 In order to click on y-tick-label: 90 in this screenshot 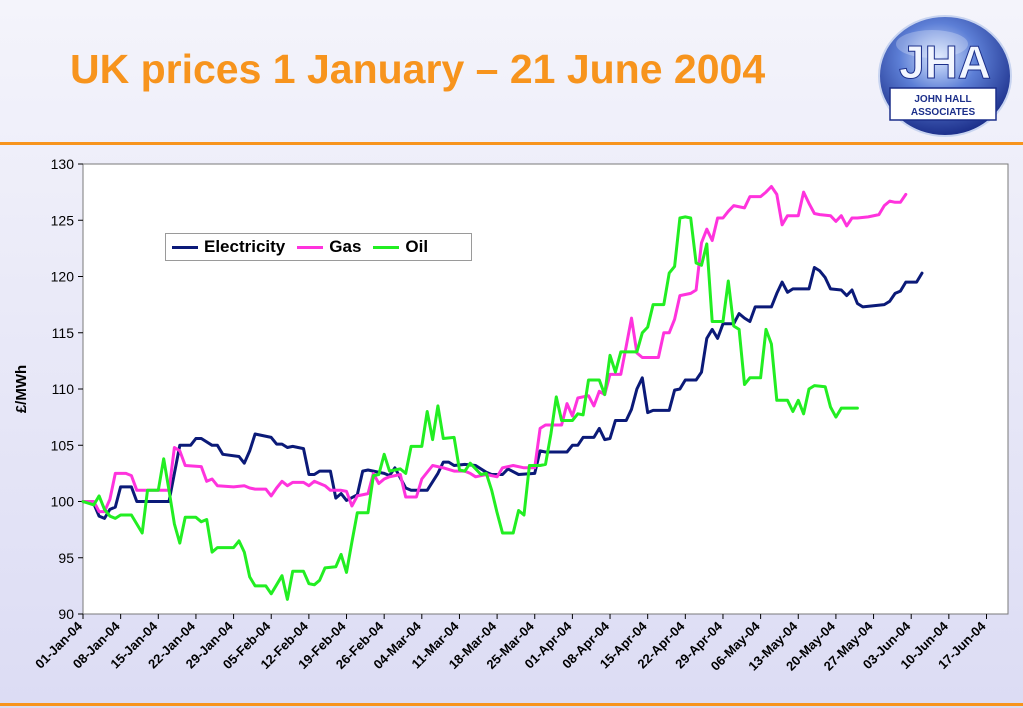, I will do `click(66, 614)`.